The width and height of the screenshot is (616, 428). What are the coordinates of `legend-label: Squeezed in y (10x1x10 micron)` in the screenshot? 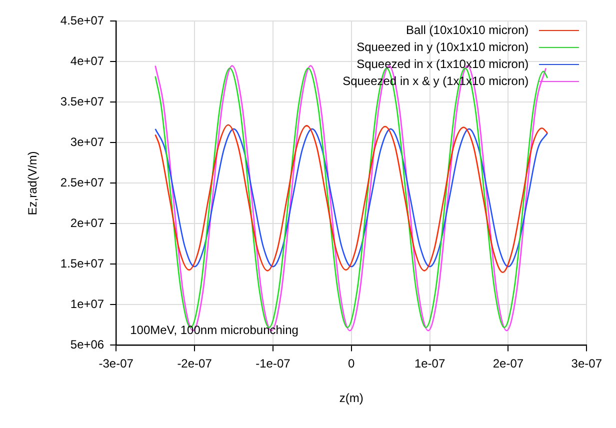 It's located at (442, 47).